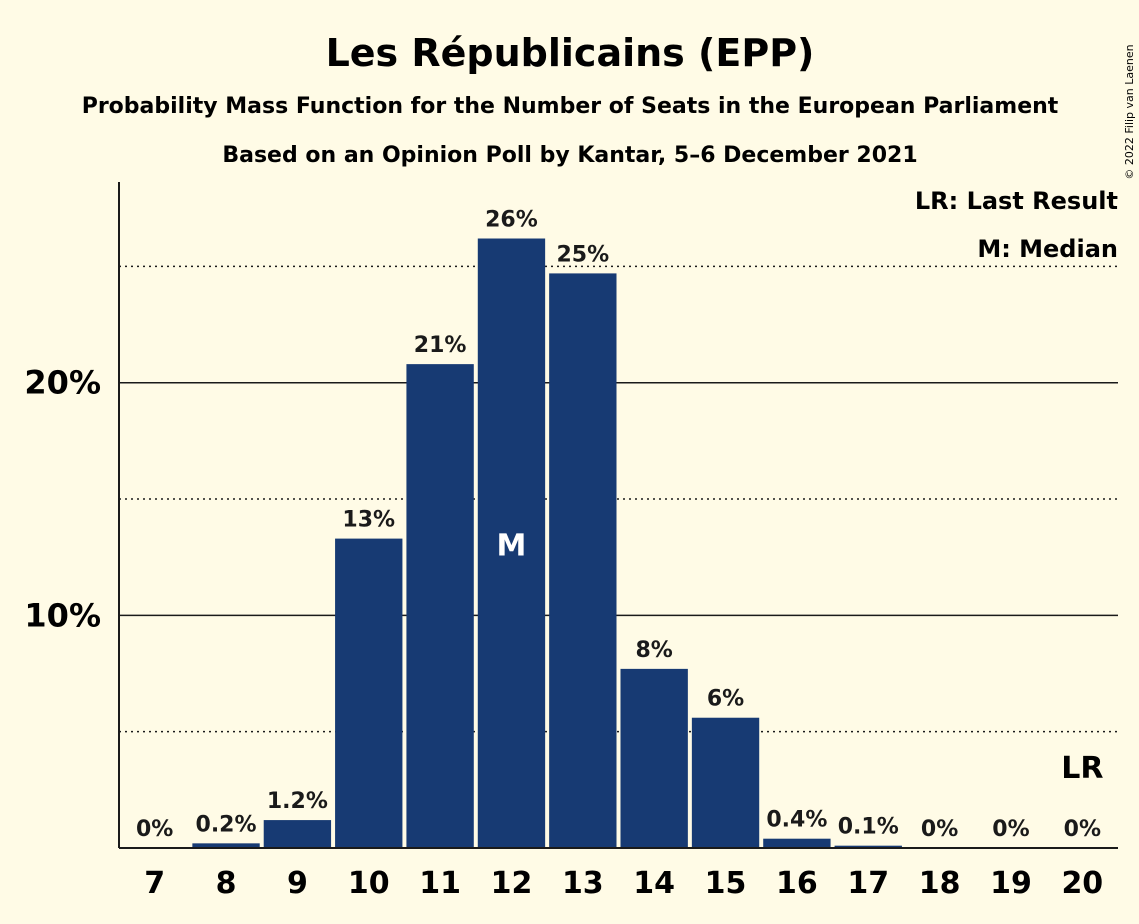  I want to click on bar-value-label: 0.4%, so click(796, 820).